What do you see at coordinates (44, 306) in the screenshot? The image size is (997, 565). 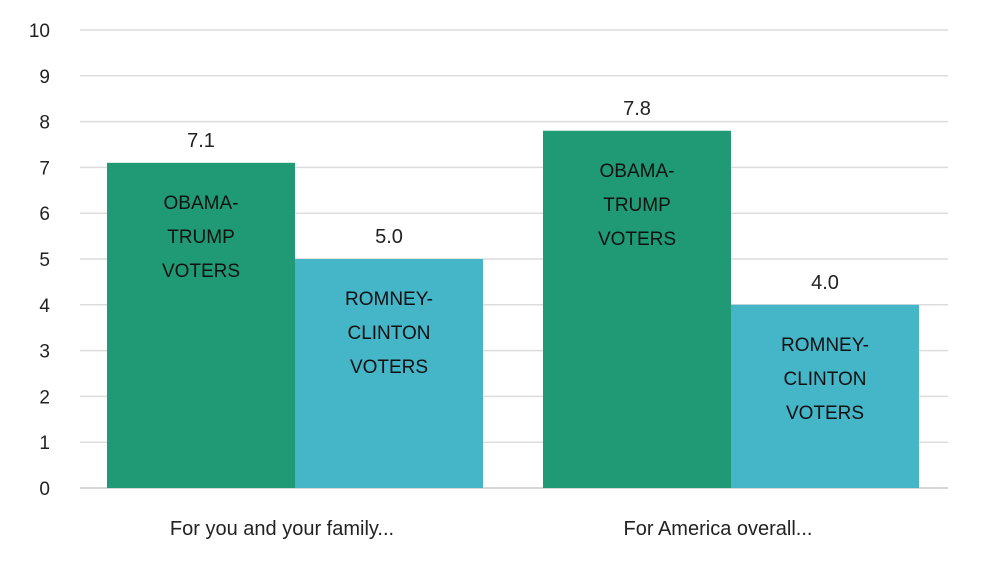 I see `y-tick-label: 4` at bounding box center [44, 306].